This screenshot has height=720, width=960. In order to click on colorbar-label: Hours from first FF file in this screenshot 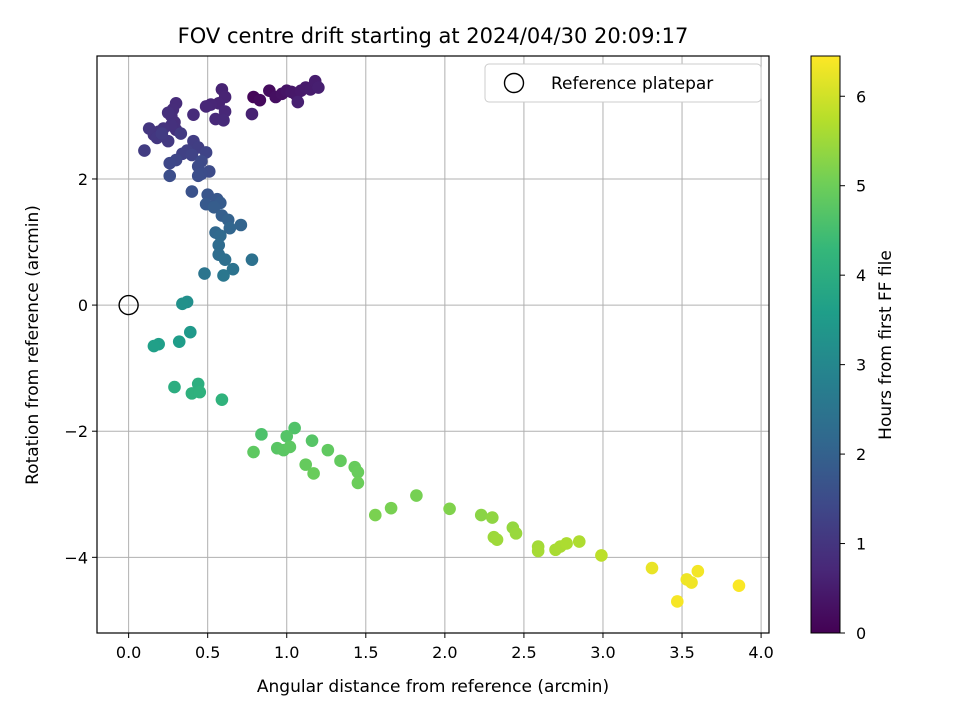, I will do `click(886, 345)`.